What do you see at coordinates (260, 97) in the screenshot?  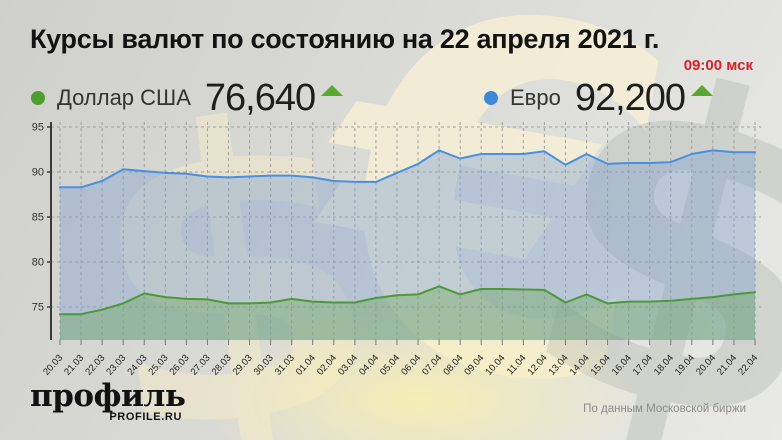 I see `usd-value: 76,640` at bounding box center [260, 97].